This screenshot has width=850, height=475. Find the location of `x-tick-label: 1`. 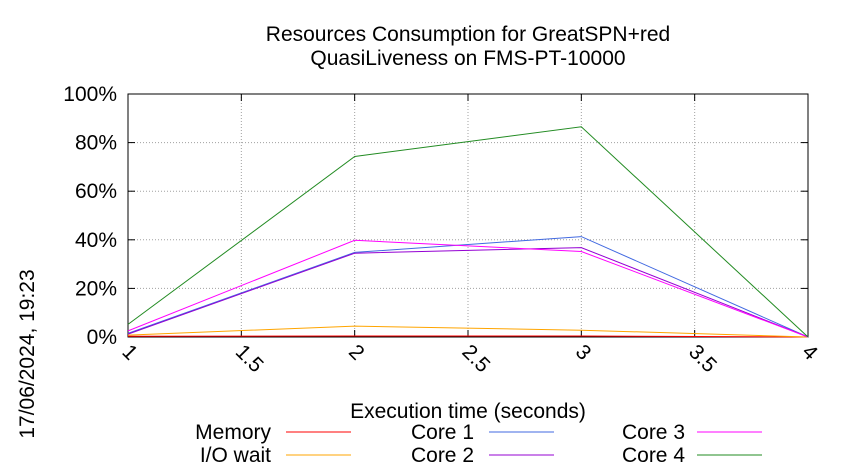

x-tick-label: 1 is located at coordinates (129, 352).